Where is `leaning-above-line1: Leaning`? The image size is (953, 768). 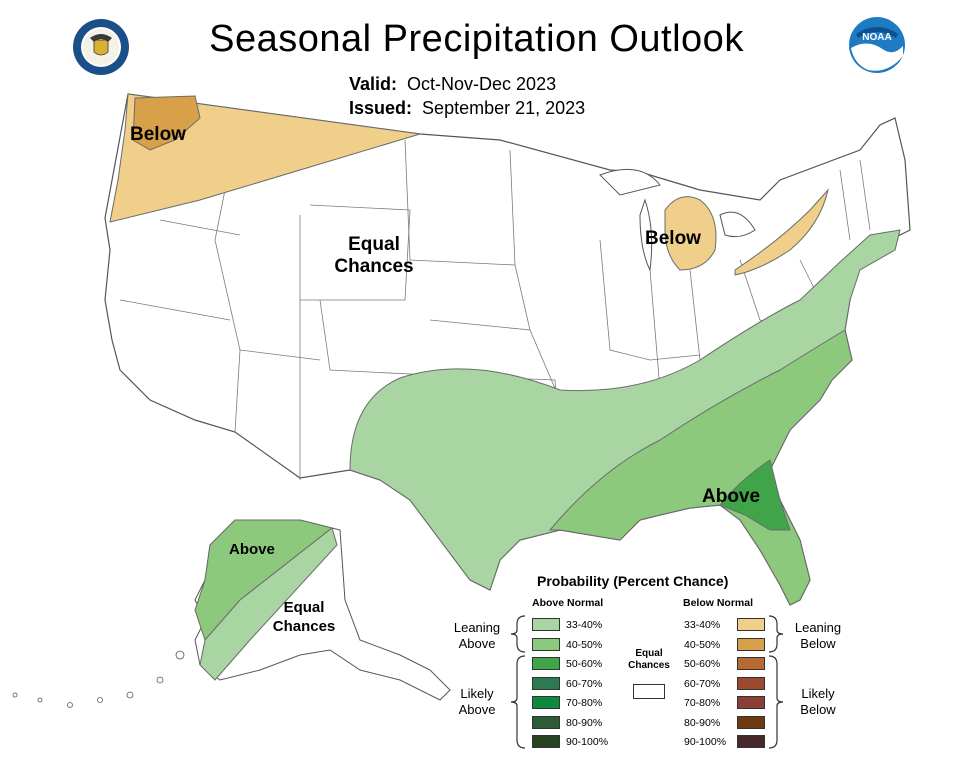 leaning-above-line1: Leaning is located at coordinates (477, 627).